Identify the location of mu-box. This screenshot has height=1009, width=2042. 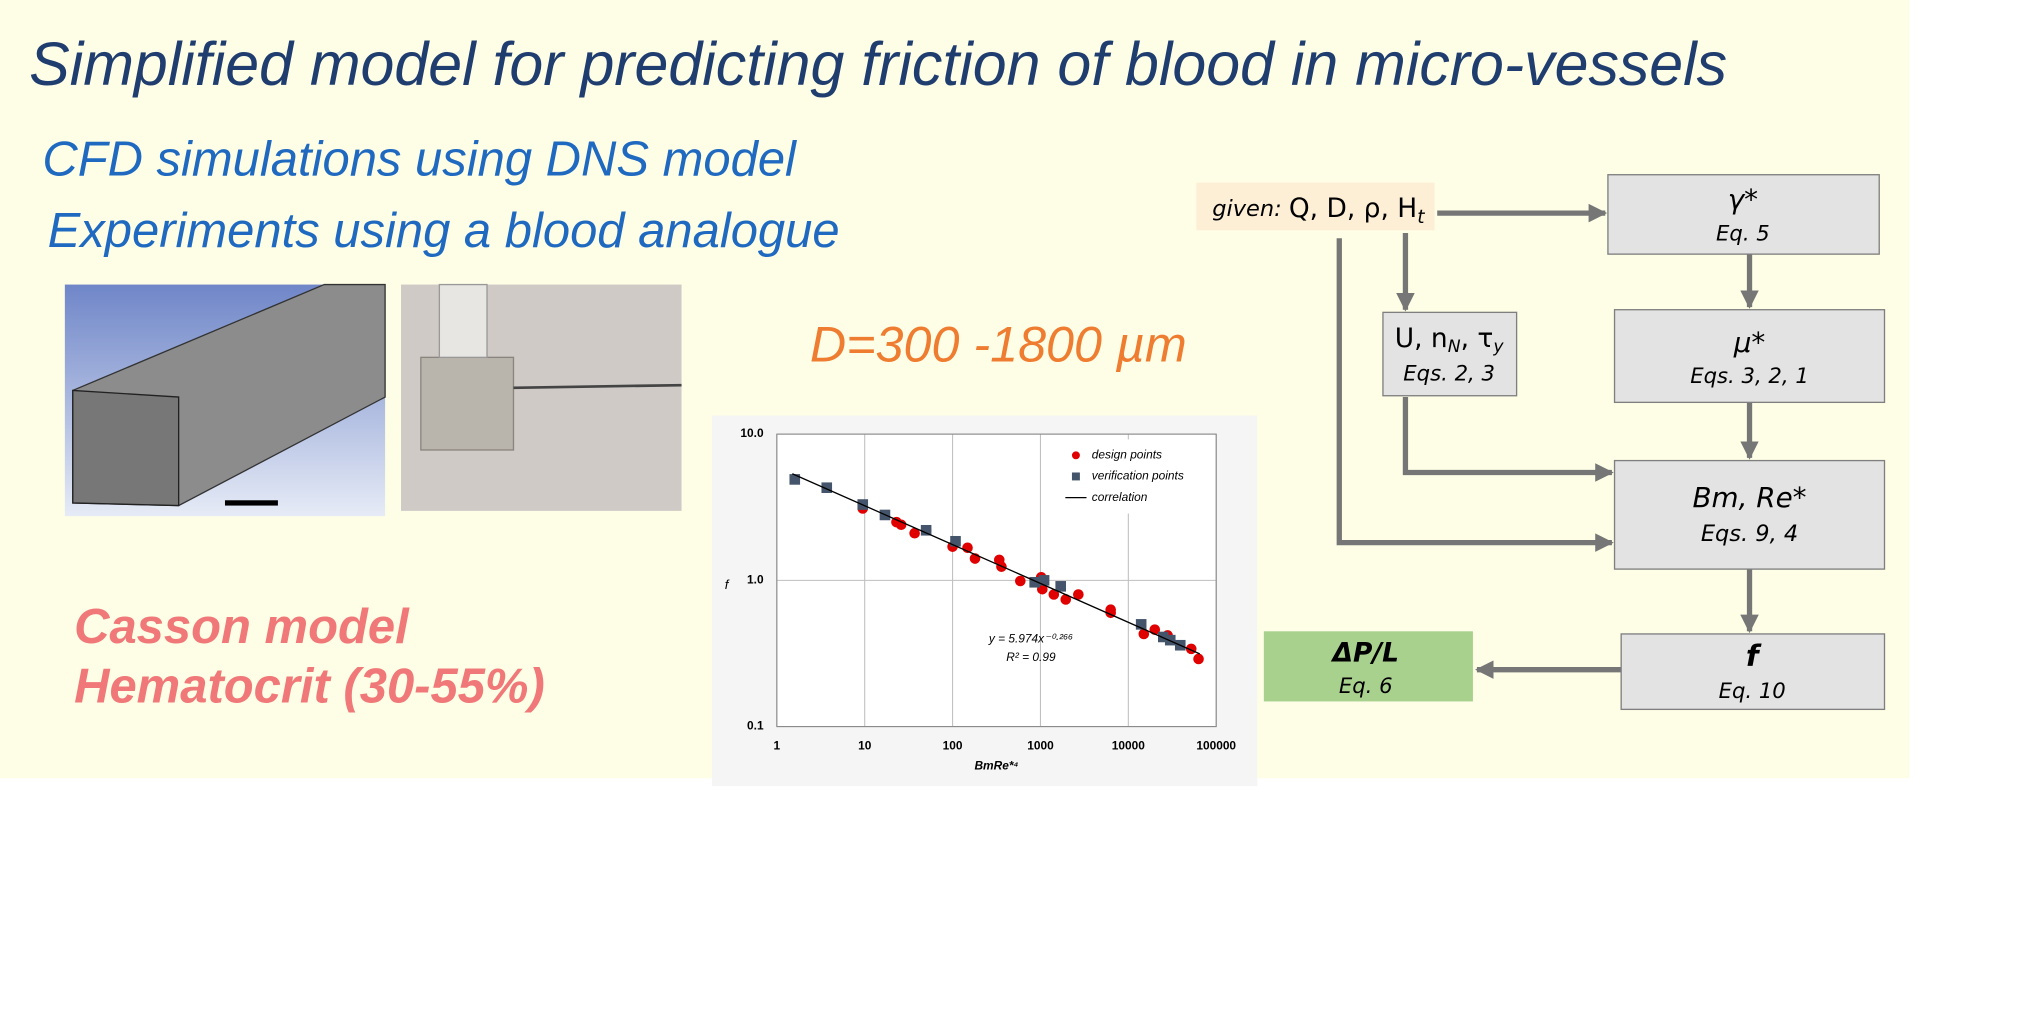
(1749, 356).